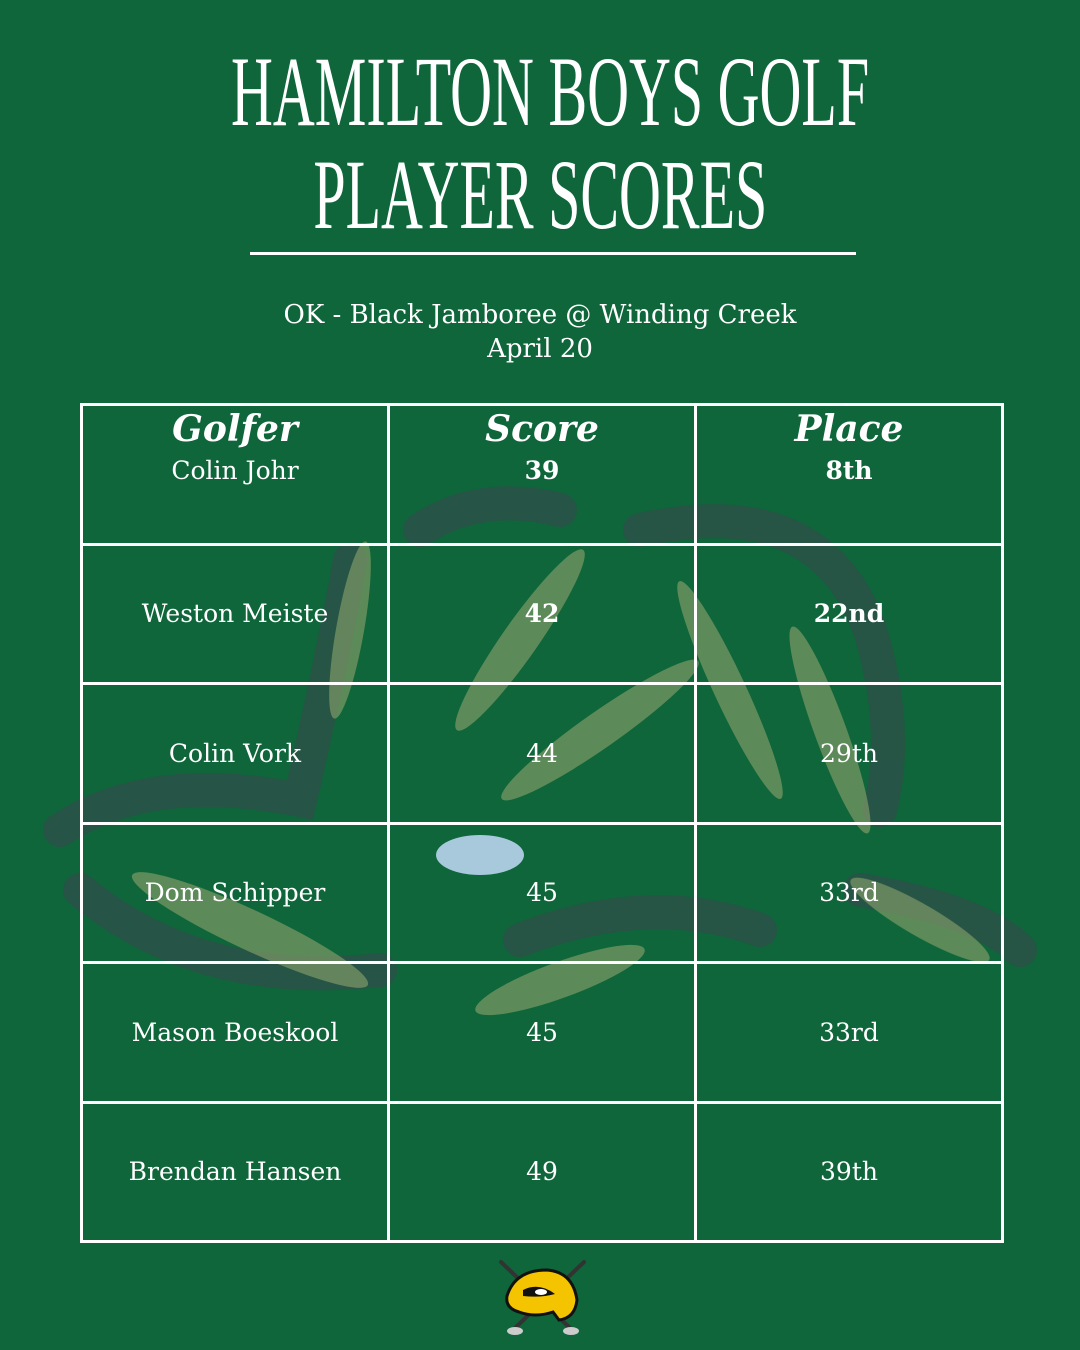 This screenshot has width=1080, height=1350. I want to click on title-line-2: PLAYER SCORES, so click(540, 194).